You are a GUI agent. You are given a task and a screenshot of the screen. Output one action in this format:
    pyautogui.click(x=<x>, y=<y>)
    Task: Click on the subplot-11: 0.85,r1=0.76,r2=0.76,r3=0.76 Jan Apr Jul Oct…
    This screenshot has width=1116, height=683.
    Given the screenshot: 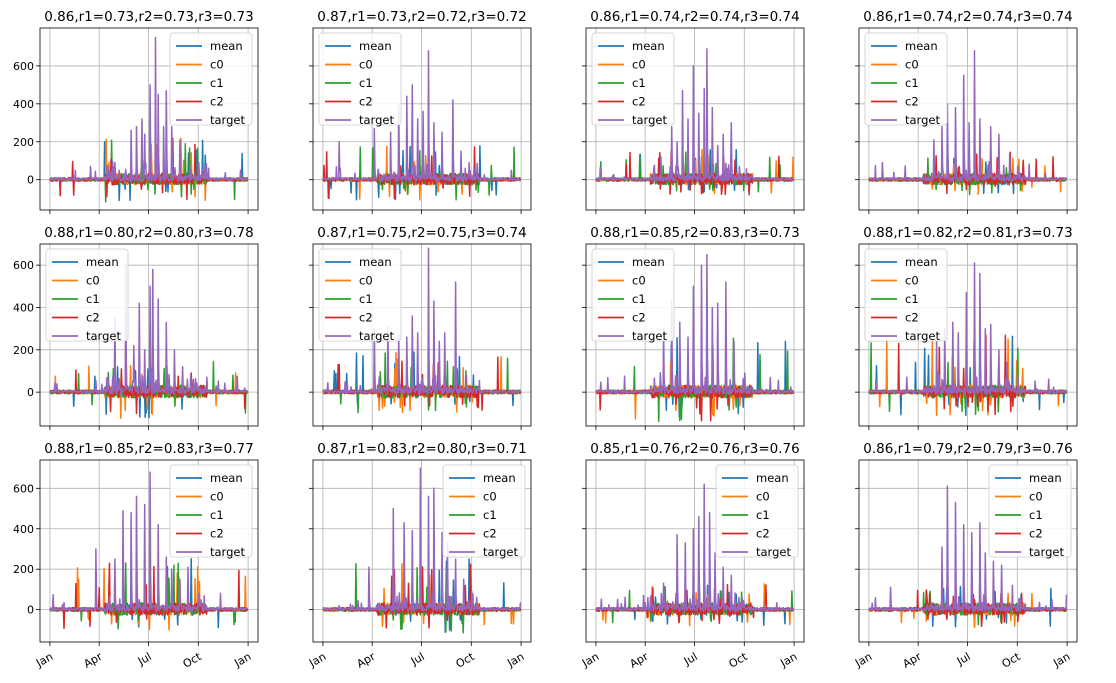 What is the action you would take?
    pyautogui.click(x=692, y=556)
    